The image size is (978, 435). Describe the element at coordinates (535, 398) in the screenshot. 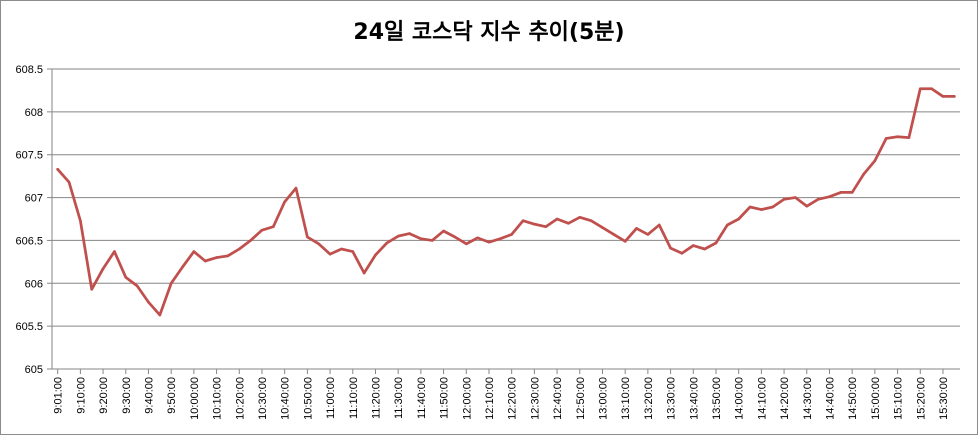

I see `x-tick-label: 12:30:00` at that location.